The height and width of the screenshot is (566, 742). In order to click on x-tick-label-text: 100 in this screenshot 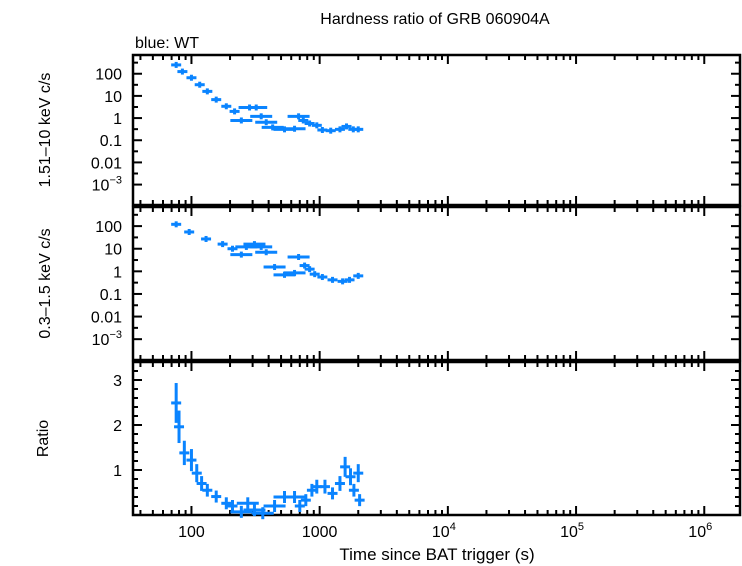, I will do `click(191, 532)`.